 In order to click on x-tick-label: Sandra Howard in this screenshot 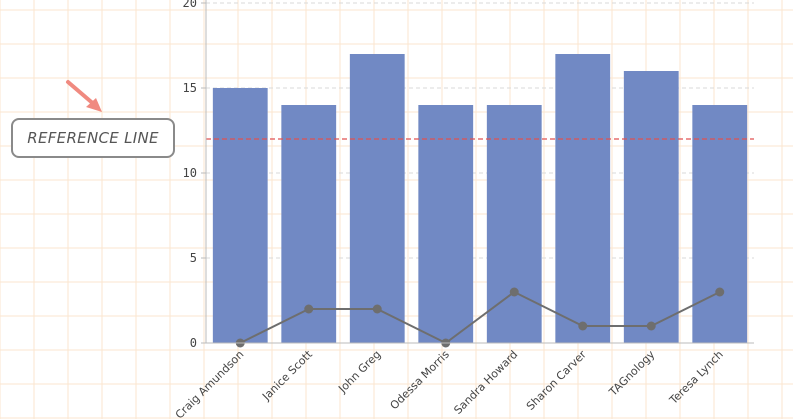, I will do `click(485, 382)`.